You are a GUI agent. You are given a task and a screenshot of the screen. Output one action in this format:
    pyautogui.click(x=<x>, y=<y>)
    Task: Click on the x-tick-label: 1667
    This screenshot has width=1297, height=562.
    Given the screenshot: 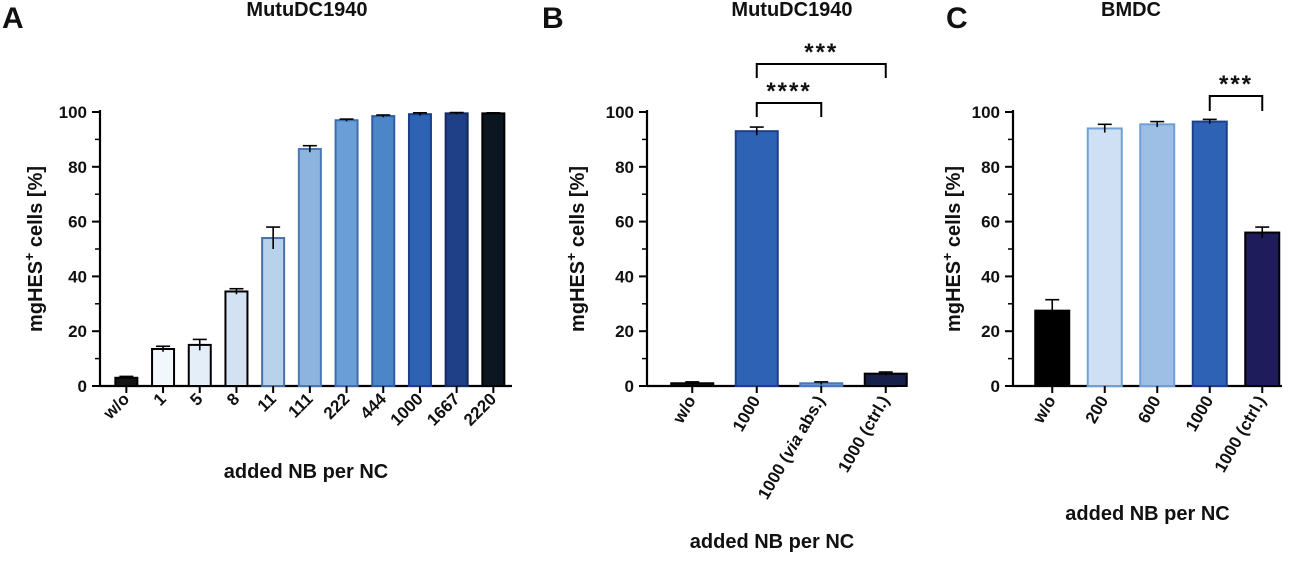 What is the action you would take?
    pyautogui.click(x=443, y=409)
    